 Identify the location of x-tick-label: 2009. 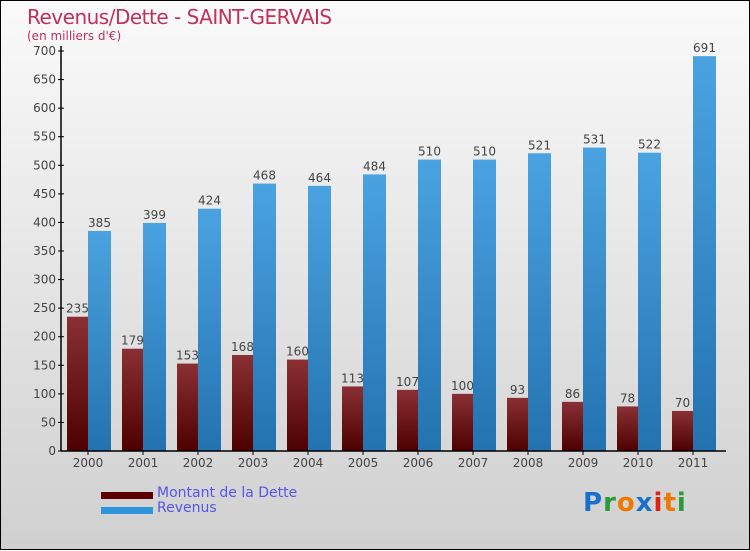
(583, 463).